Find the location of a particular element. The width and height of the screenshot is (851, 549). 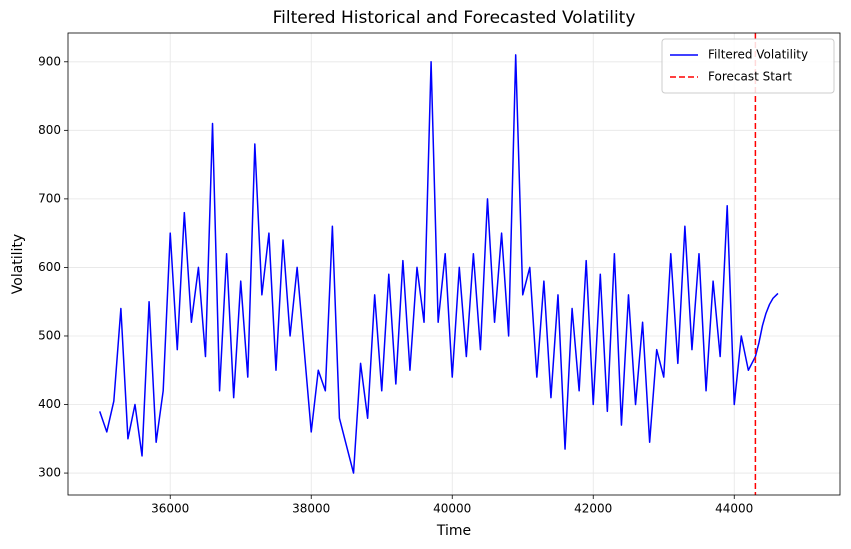

y-tick-label: 800 is located at coordinates (49, 130).